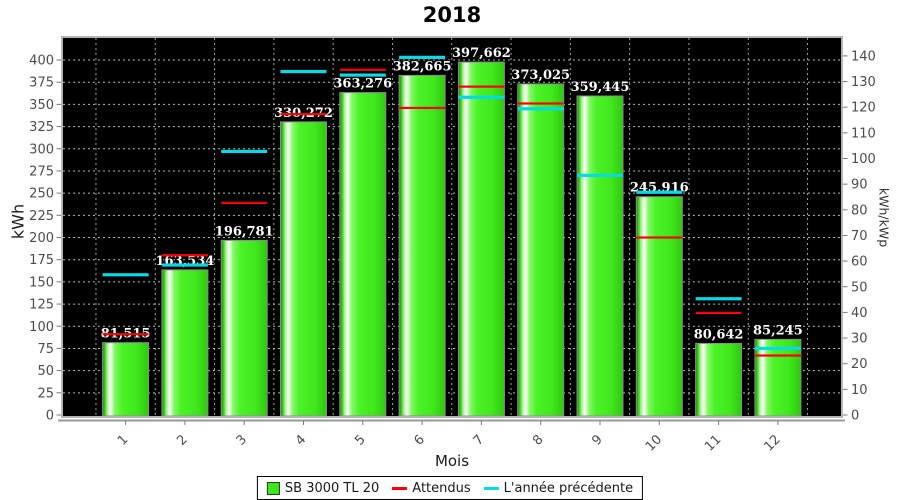  What do you see at coordinates (452, 15) in the screenshot?
I see `chart-title: 2018` at bounding box center [452, 15].